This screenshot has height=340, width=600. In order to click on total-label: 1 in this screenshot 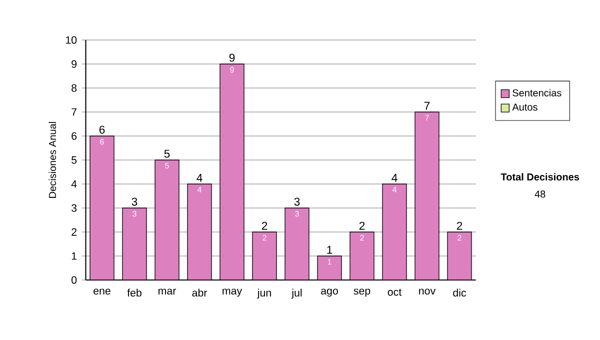, I will do `click(329, 250)`.